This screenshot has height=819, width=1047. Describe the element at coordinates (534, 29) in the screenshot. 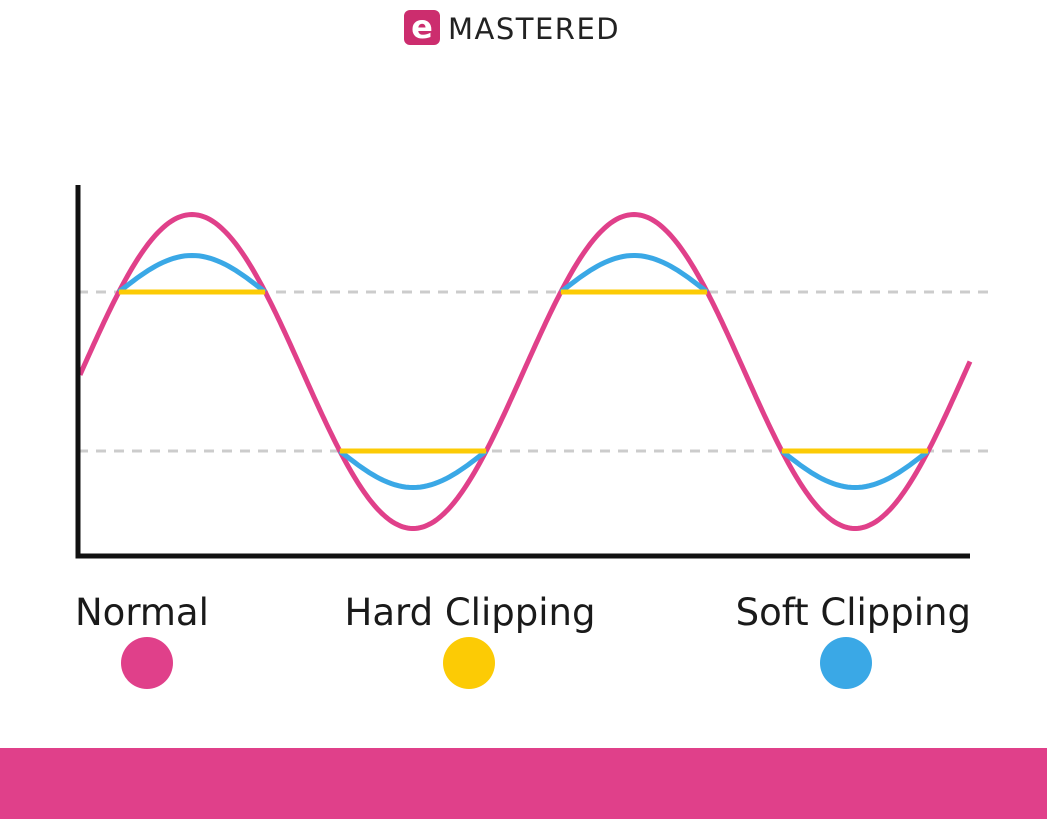

I see `logo-text: MASTERED` at that location.